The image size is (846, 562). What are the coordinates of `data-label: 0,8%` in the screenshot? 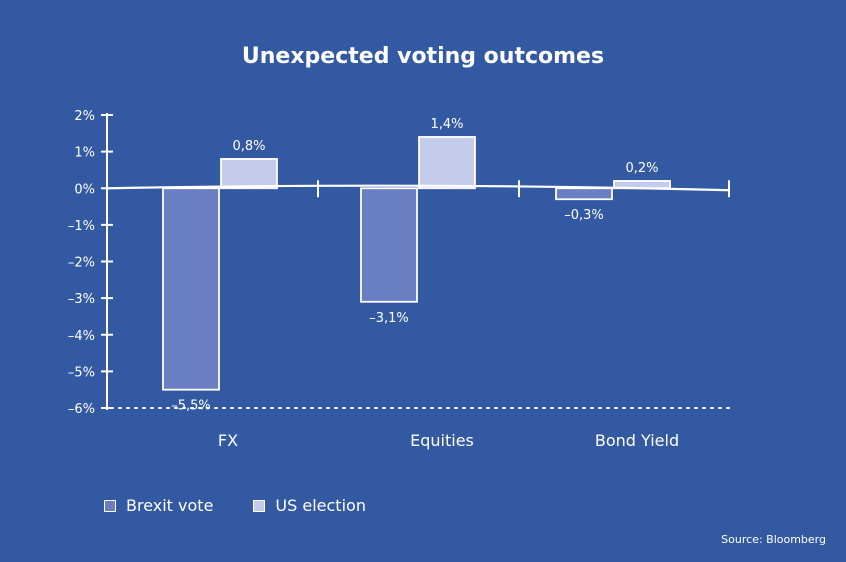 It's located at (248, 146).